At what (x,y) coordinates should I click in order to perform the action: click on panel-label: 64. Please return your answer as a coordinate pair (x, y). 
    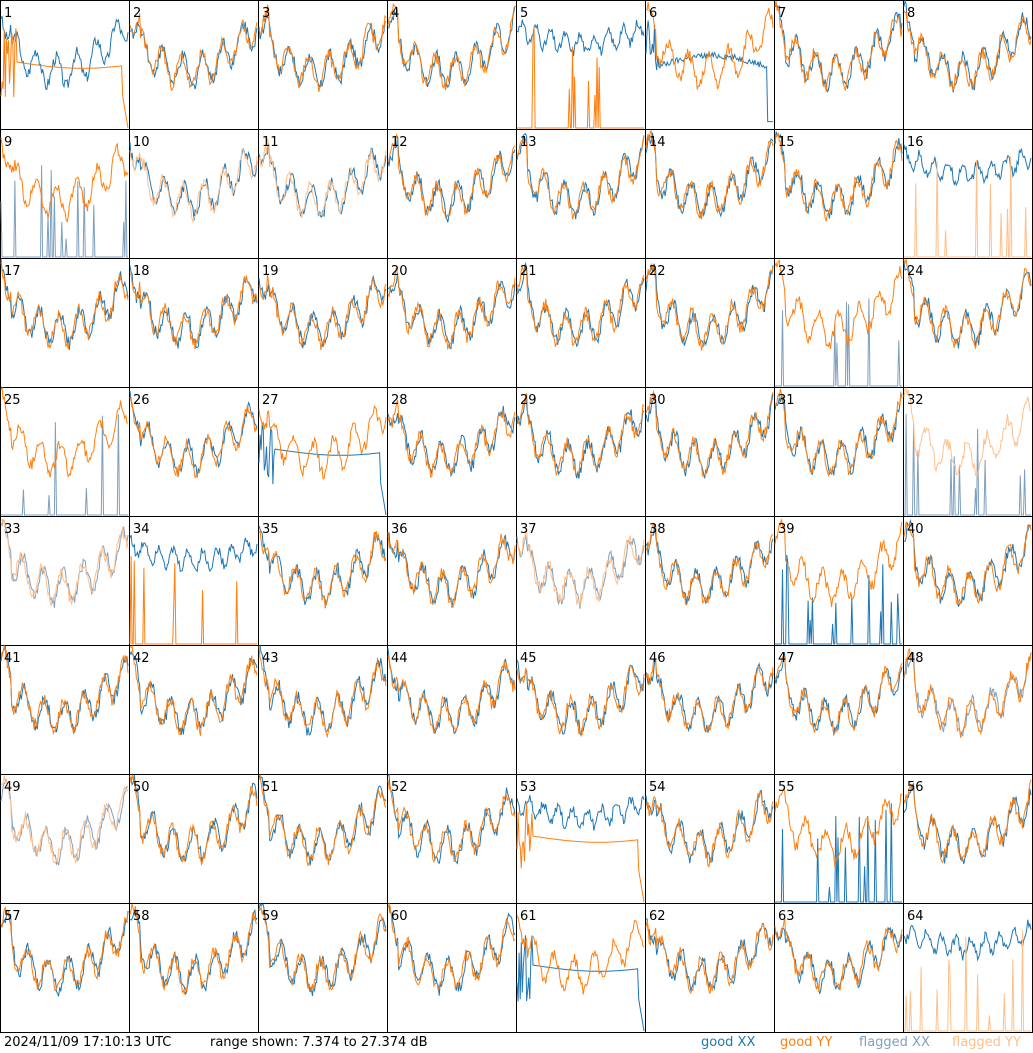
    Looking at the image, I should click on (915, 916).